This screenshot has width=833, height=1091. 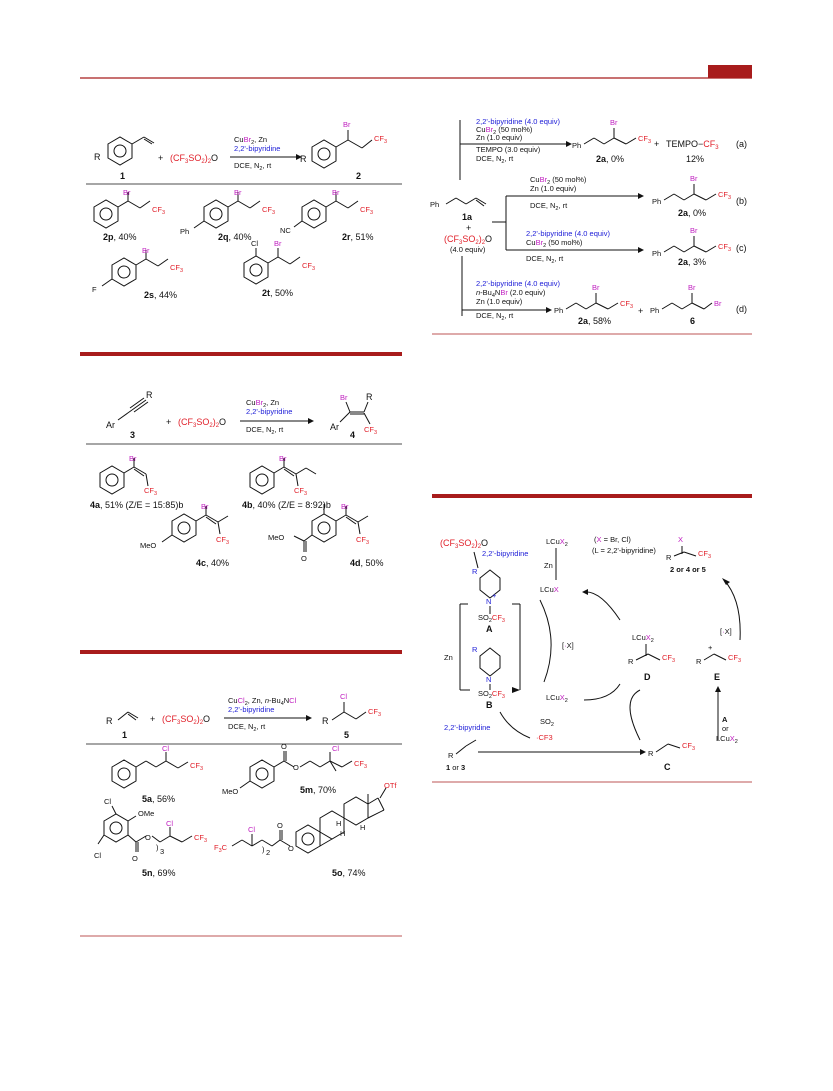 I want to click on cond-d-0: 2,2'-bipyridine (4.0 equiv), so click(x=518, y=283).